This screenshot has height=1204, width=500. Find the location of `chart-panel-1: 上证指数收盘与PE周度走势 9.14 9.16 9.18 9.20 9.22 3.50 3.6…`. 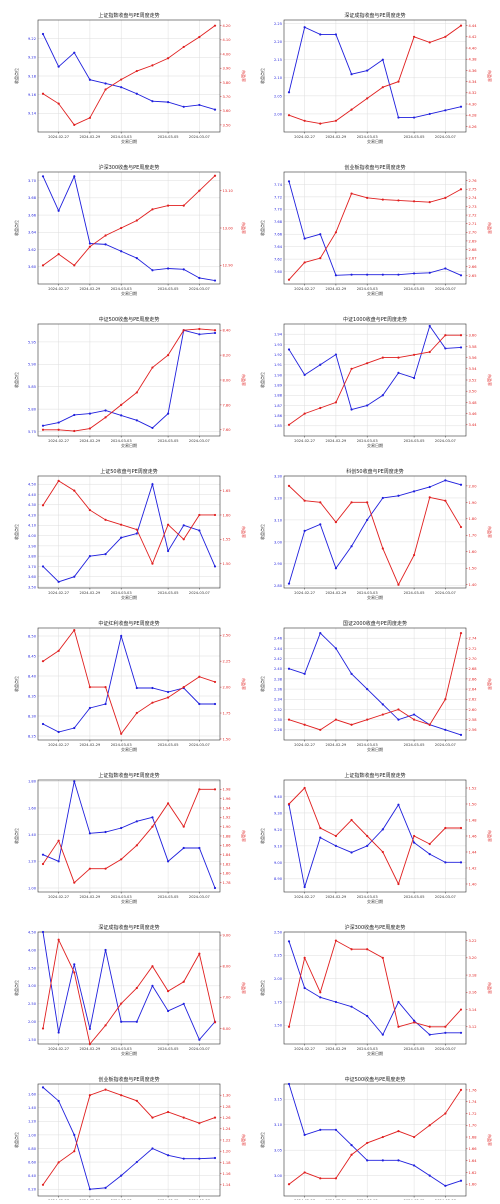

chart-panel-1: 上证指数收盘与PE周度走势 9.14 9.16 9.18 9.20 9.22 3.50 3.6… is located at coordinates (130, 78).